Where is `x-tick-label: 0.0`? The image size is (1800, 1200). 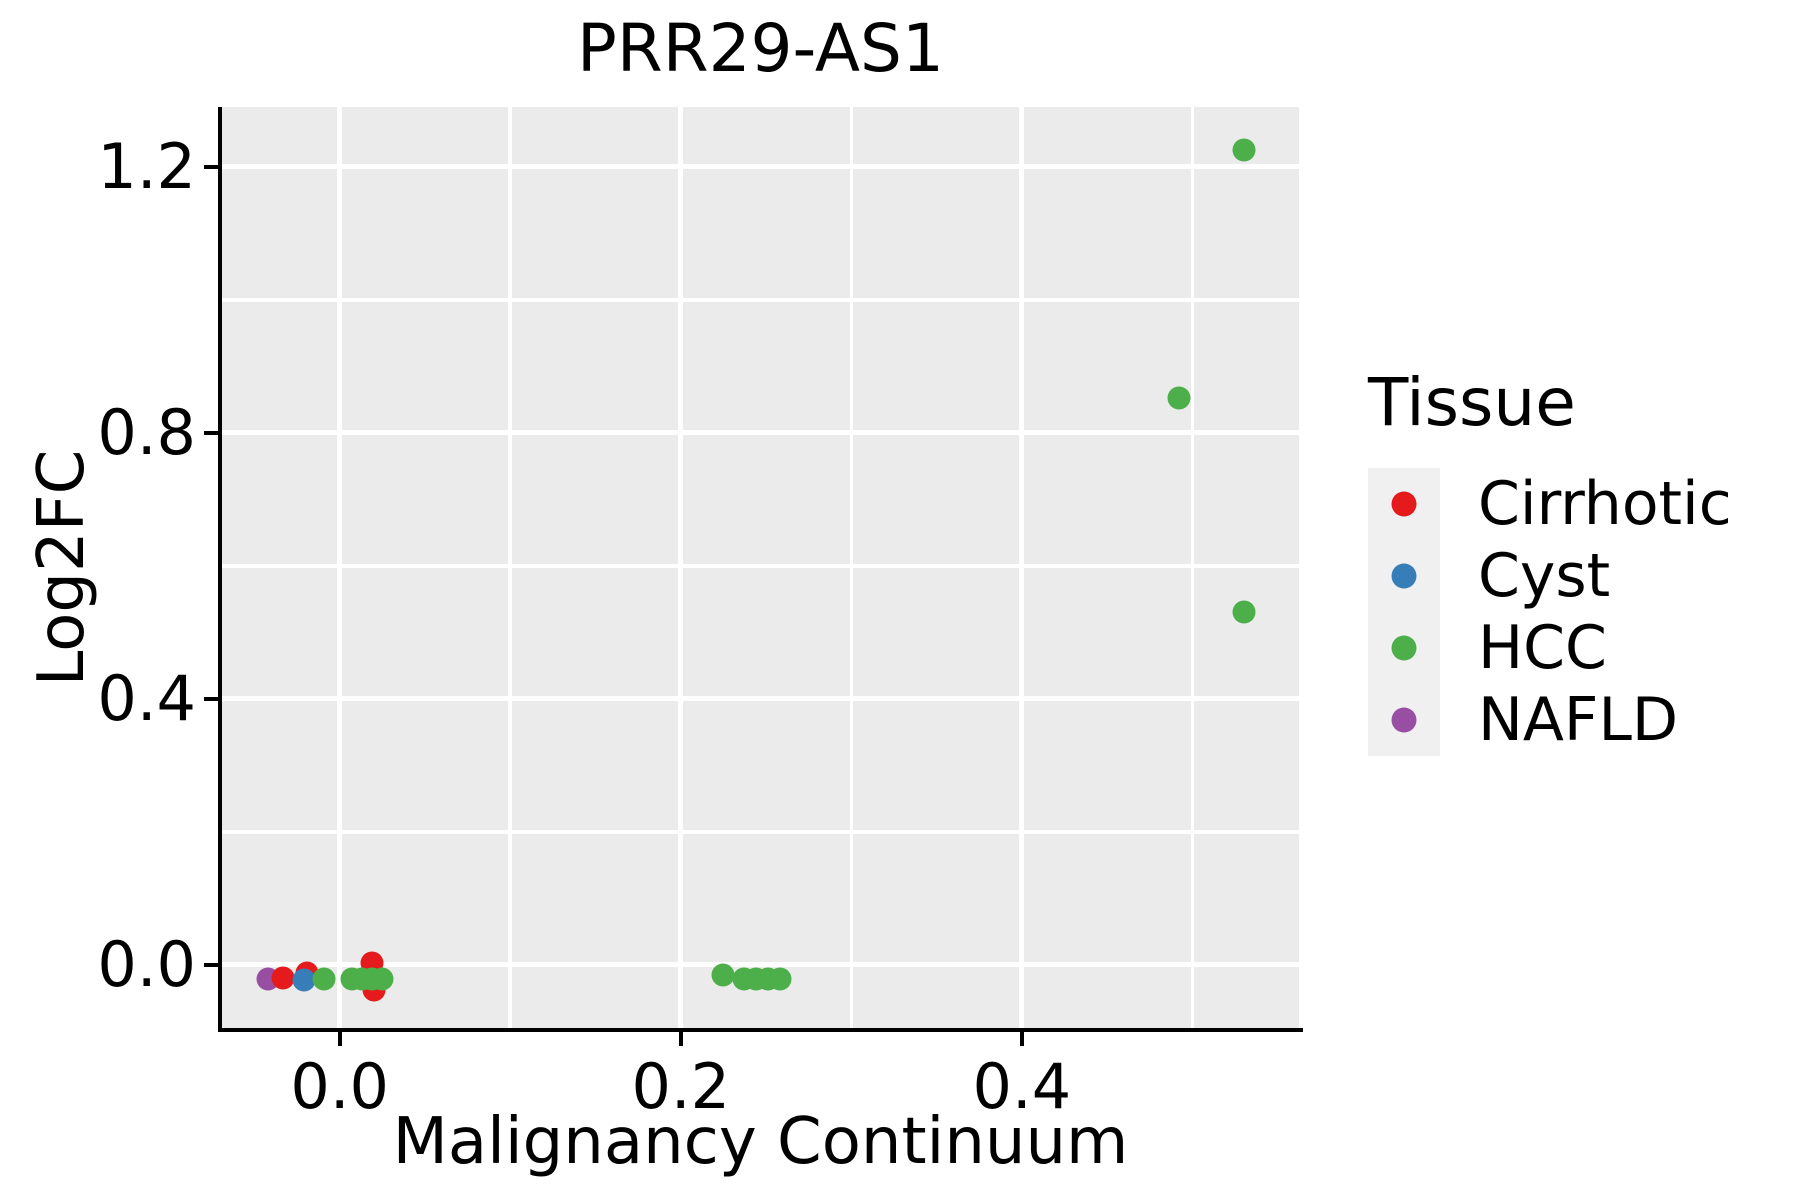 x-tick-label: 0.0 is located at coordinates (339, 1086).